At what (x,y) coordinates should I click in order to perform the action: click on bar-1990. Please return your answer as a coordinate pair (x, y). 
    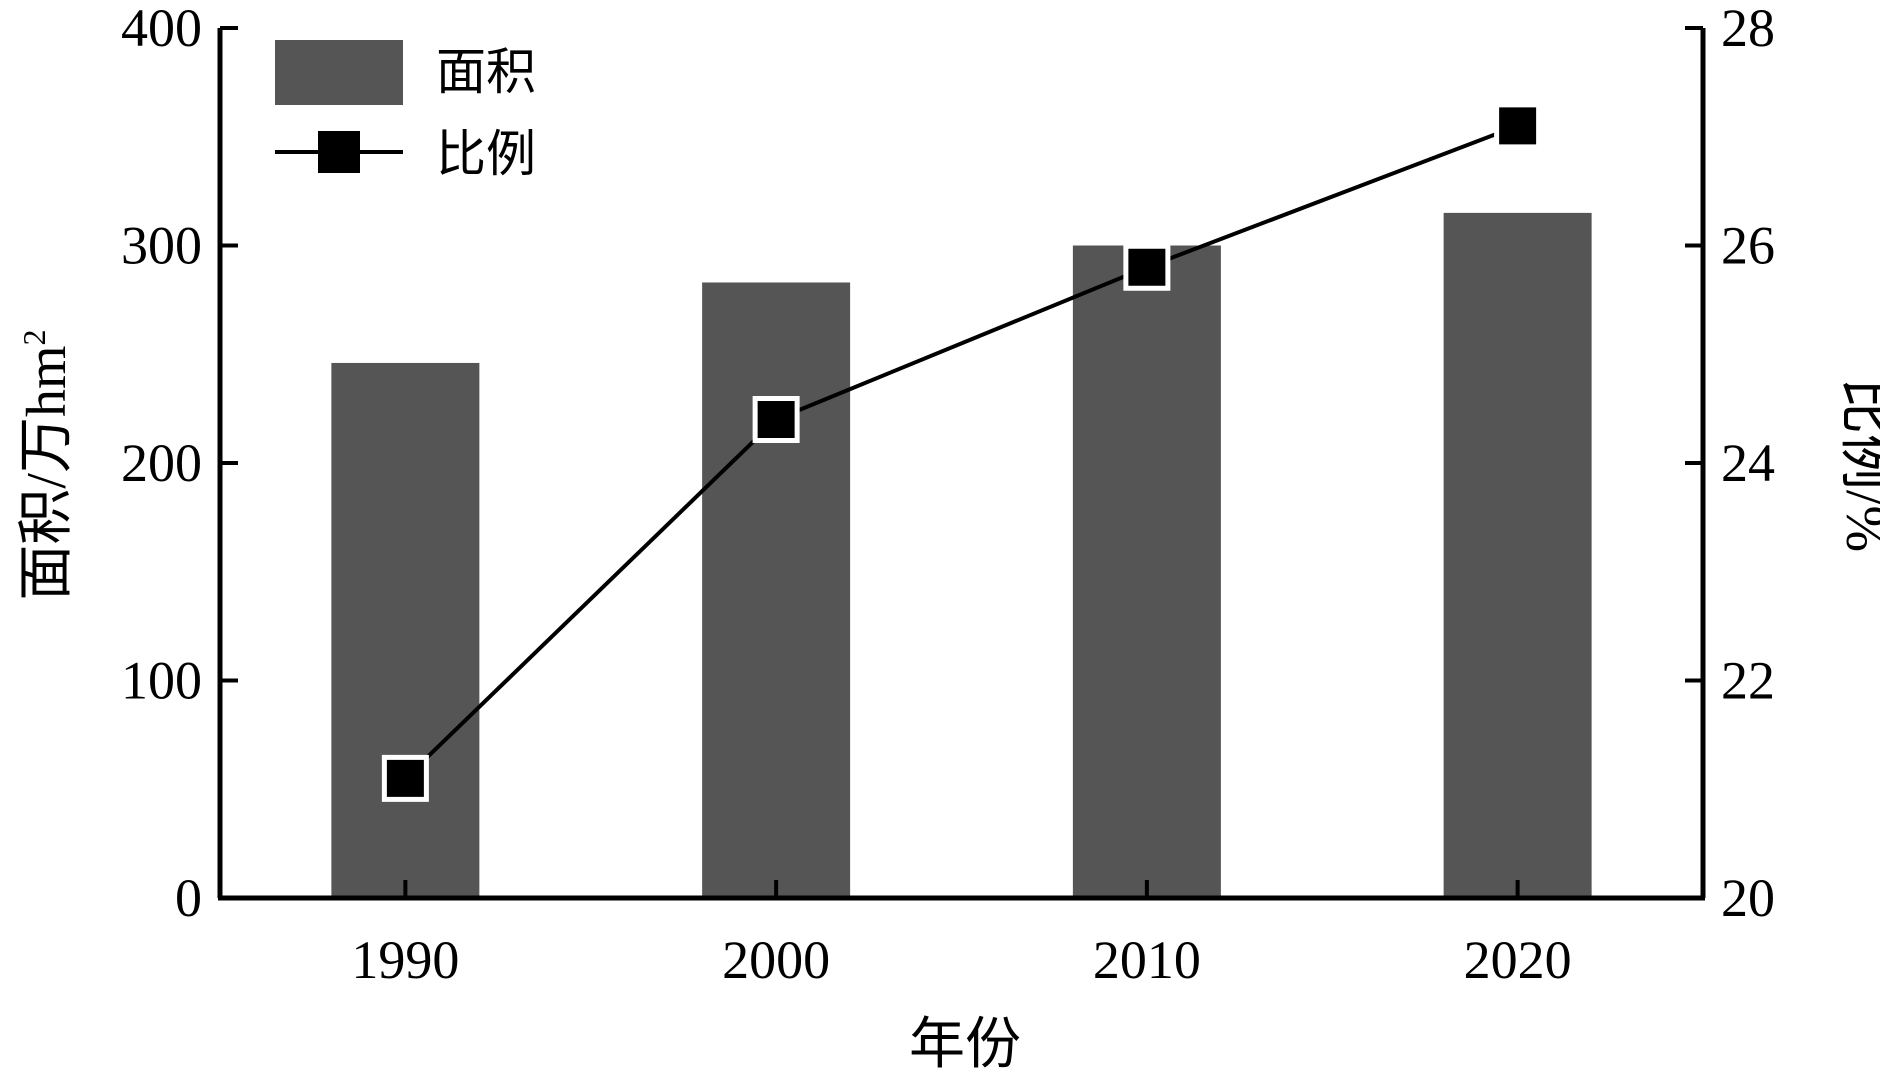
    Looking at the image, I should click on (405, 630).